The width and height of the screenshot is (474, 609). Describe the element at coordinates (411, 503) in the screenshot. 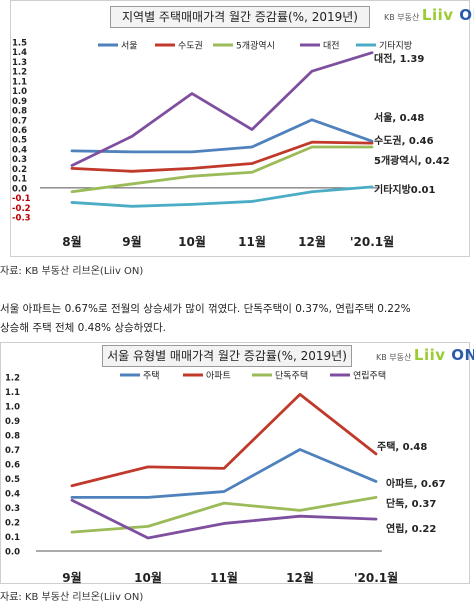

I see `series-end-label: 단독, 0.37` at that location.